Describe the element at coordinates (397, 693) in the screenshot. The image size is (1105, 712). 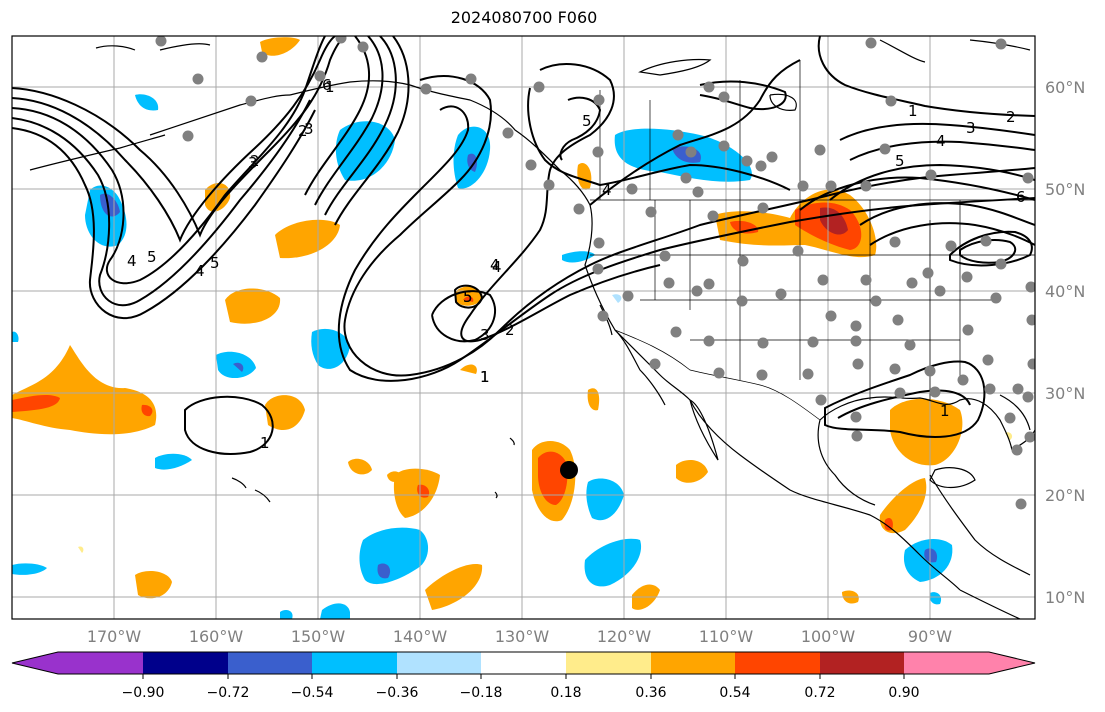
I see `colorbar-tick-label: −0.36` at that location.